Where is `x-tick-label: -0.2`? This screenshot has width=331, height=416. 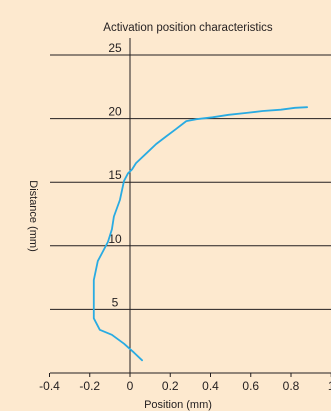 x-tick-label: -0.2 is located at coordinates (89, 386).